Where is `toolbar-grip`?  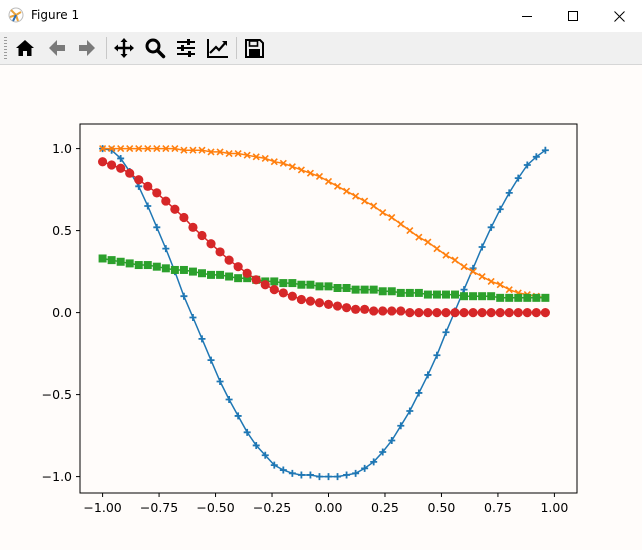 toolbar-grip is located at coordinates (5, 48).